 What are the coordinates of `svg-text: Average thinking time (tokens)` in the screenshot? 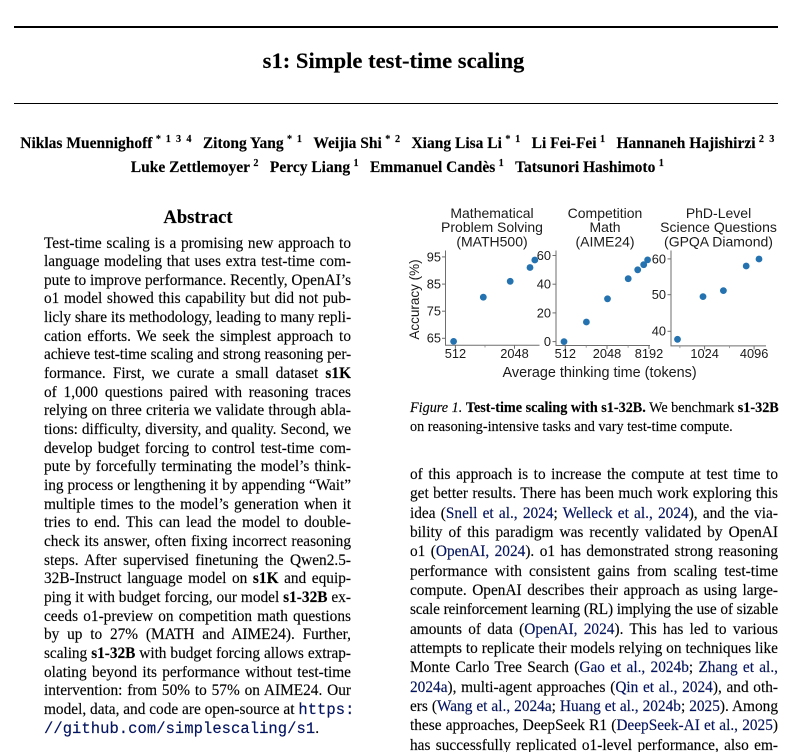 It's located at (600, 373).